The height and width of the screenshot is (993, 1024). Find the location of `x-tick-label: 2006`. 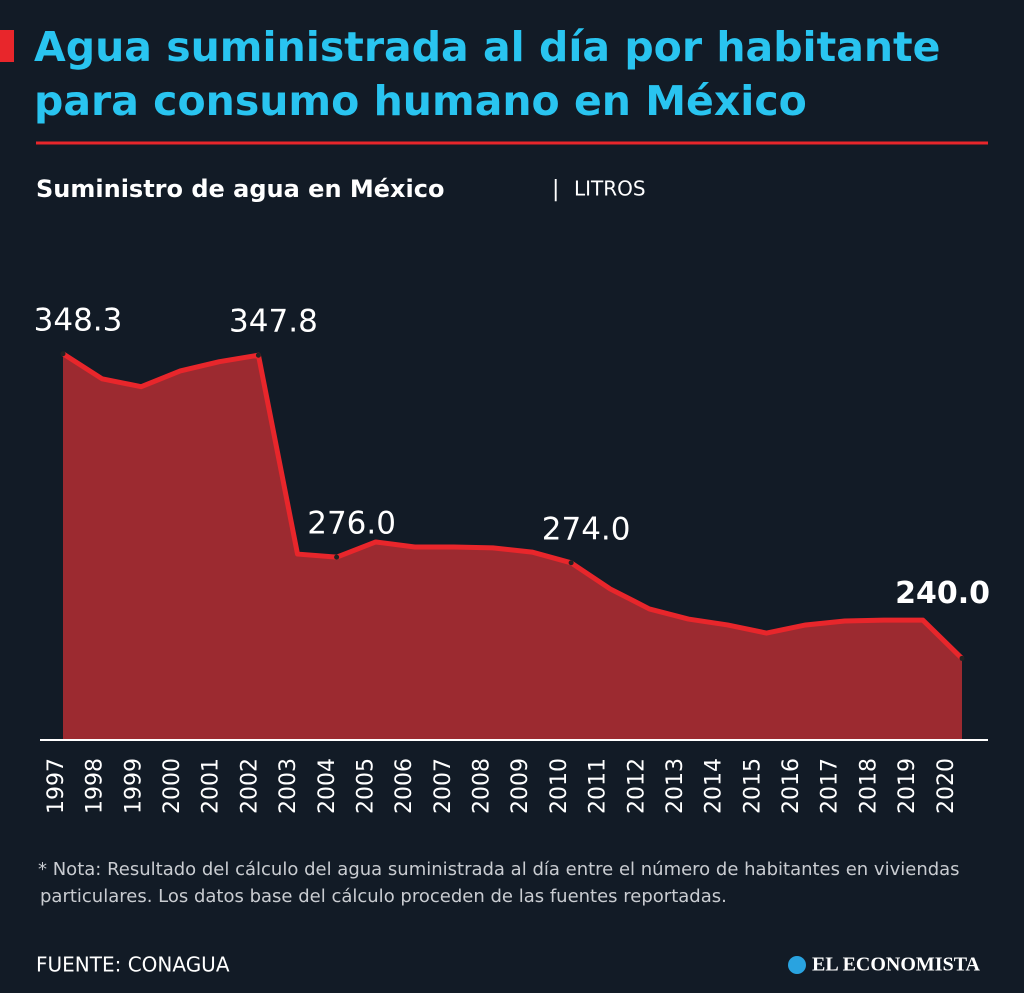

x-tick-label: 2006 is located at coordinates (404, 786).